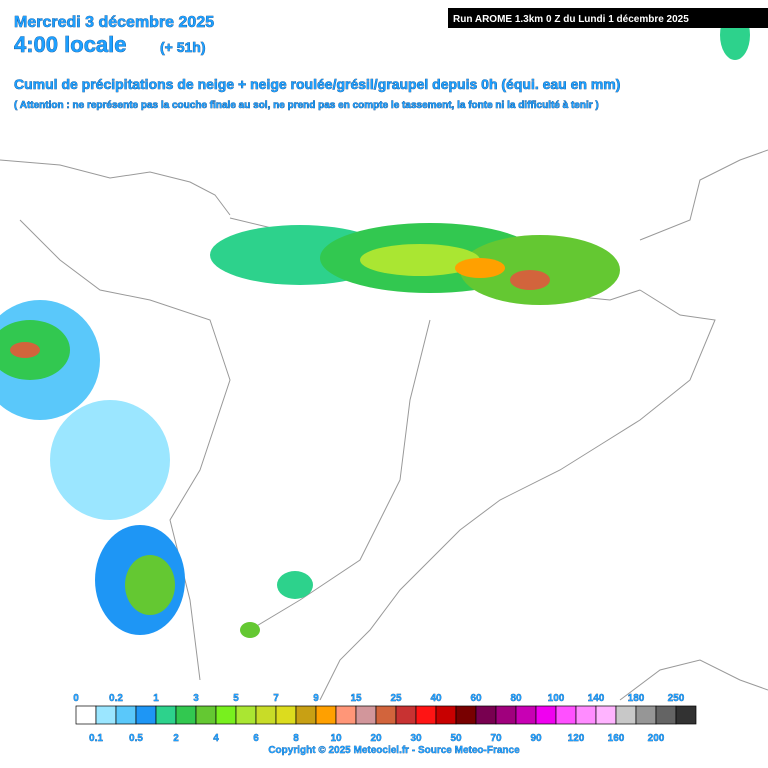  I want to click on legend-label: 60, so click(476, 698).